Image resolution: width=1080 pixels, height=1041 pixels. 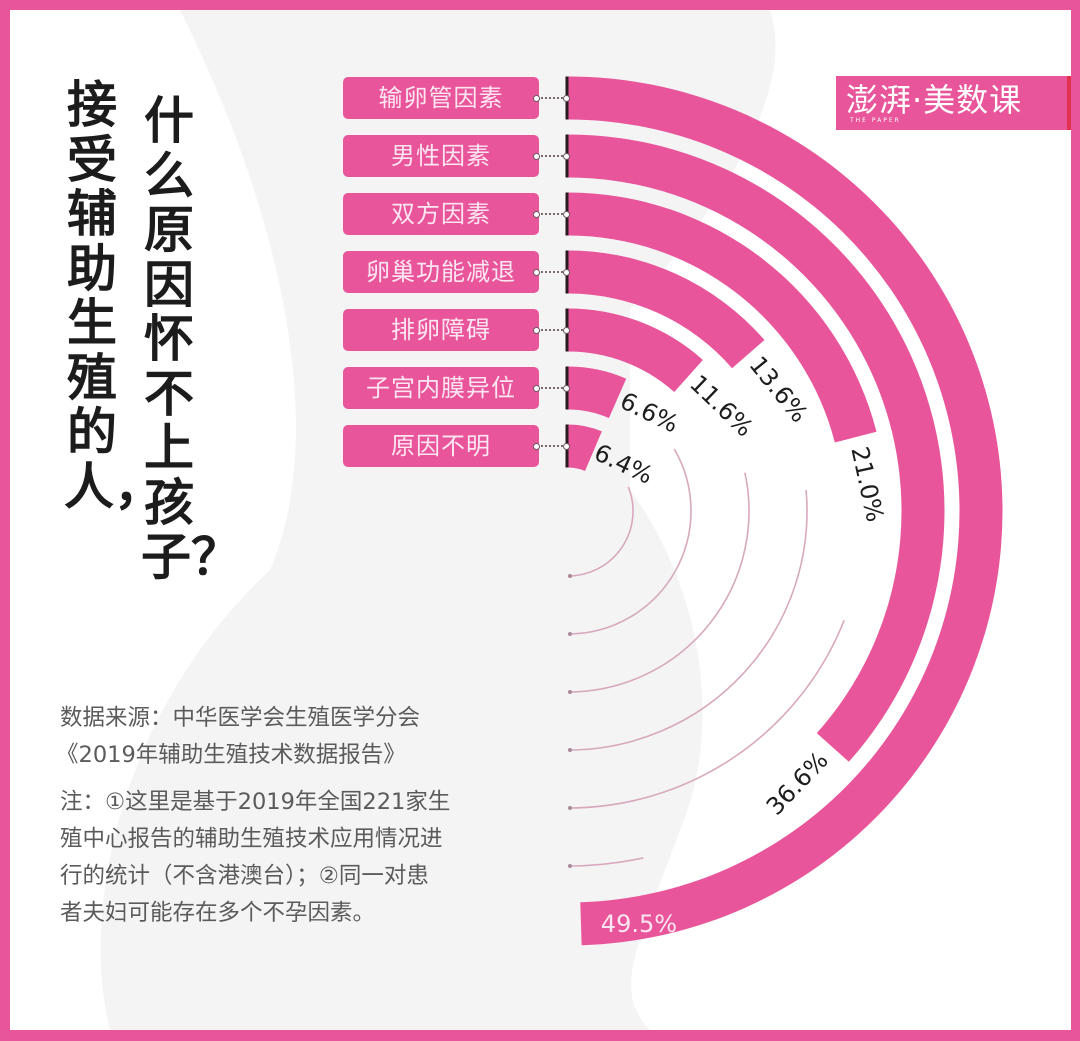 I want to click on note-line-4: 者夫妇可能存在多个不孕因素。, so click(x=218, y=913).